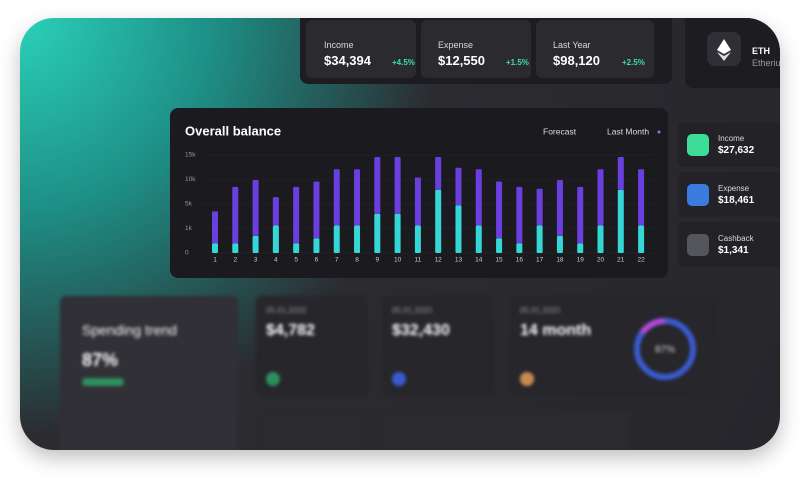 The width and height of the screenshot is (800, 478). I want to click on value: $34,394, so click(347, 60).